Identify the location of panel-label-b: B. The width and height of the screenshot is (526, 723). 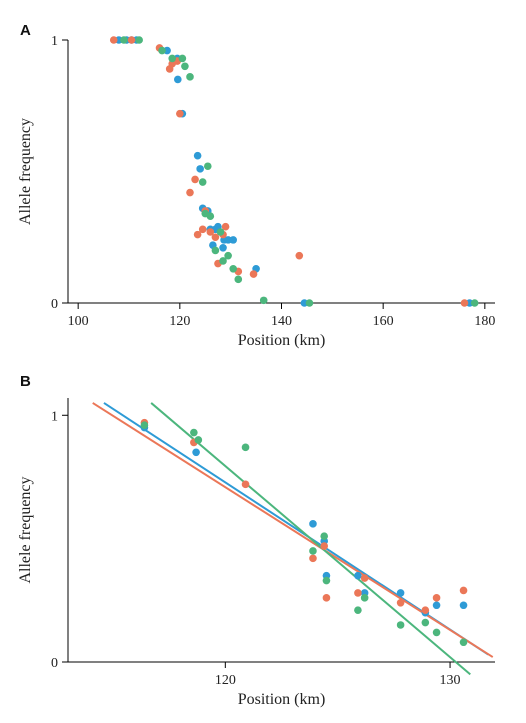
(25, 381).